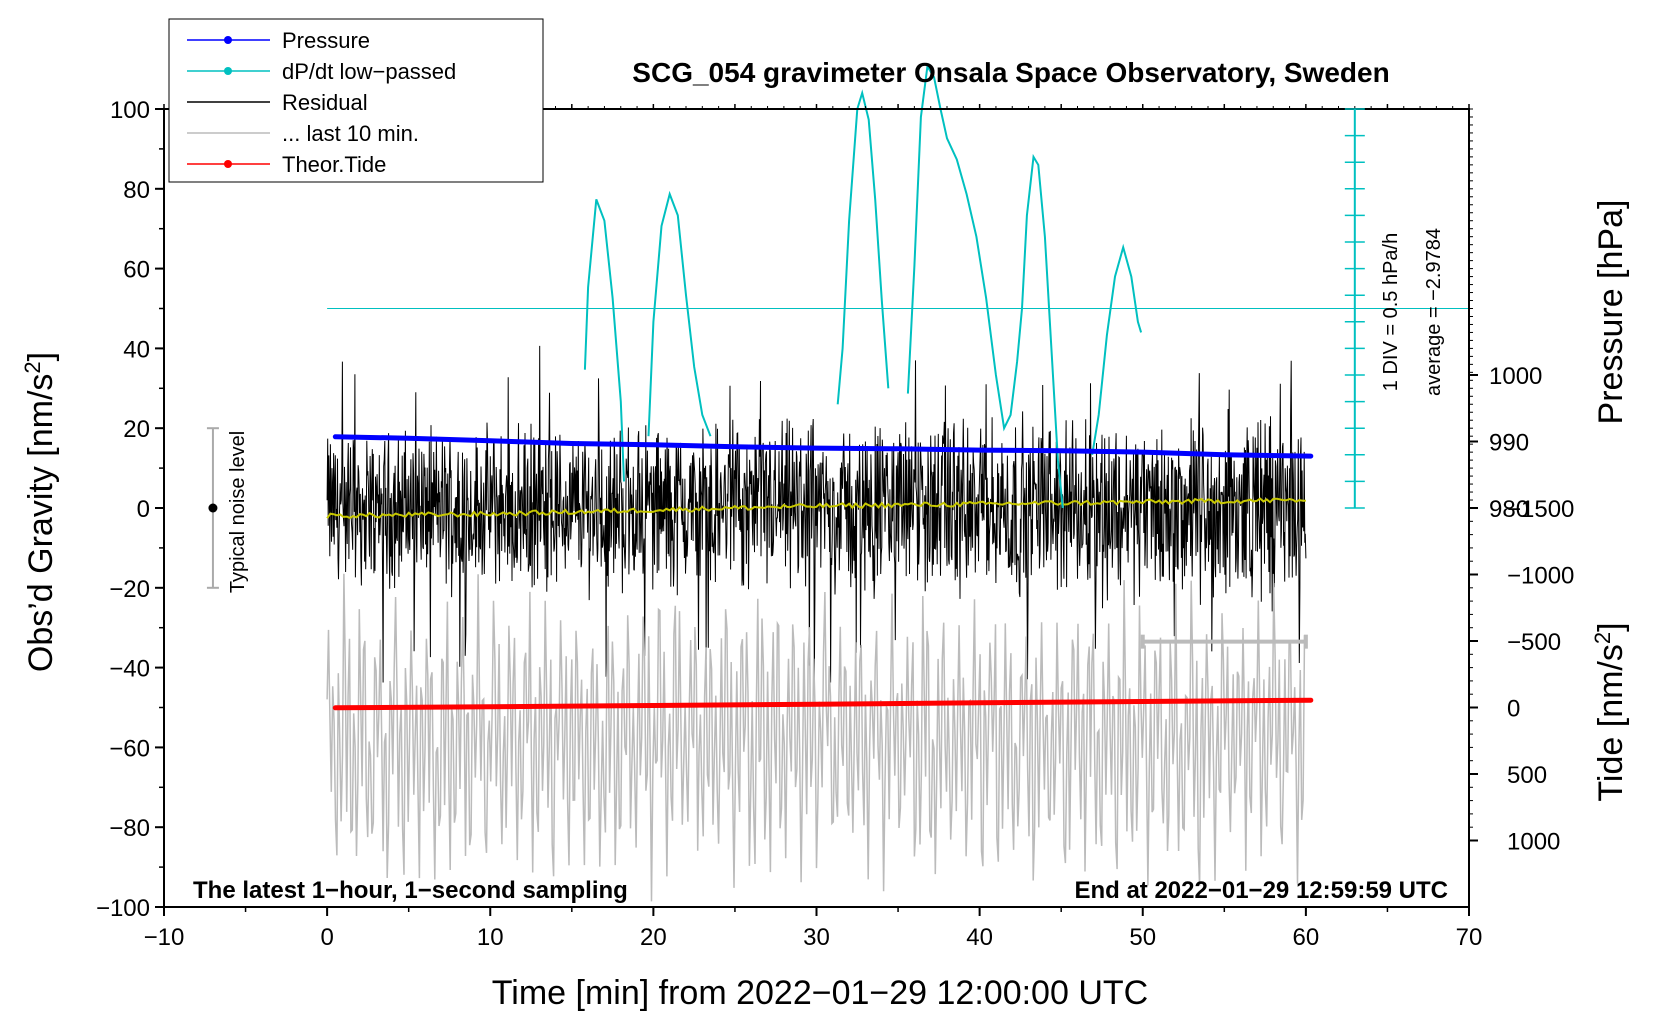 The height and width of the screenshot is (1020, 1660). I want to click on noise-bar-center, so click(213, 508).